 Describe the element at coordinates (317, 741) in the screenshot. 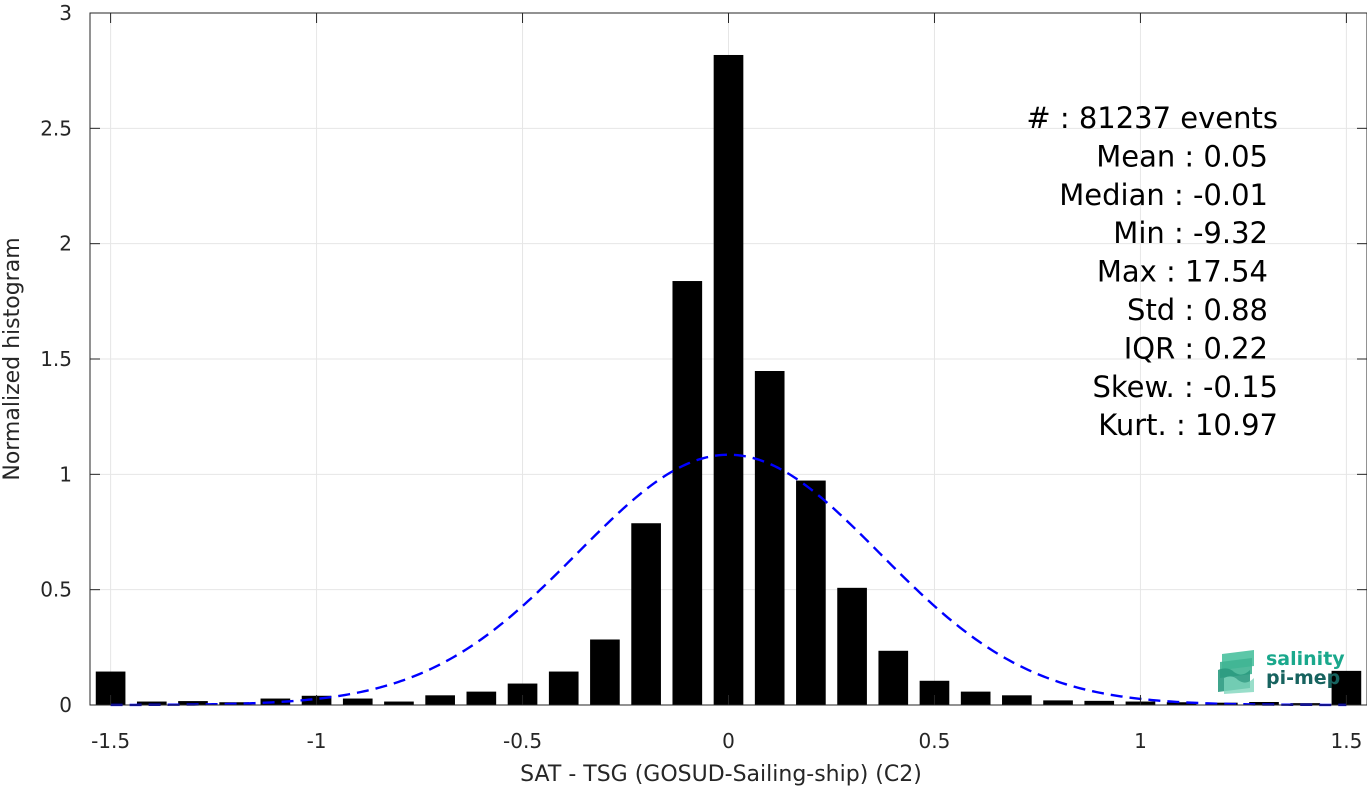

I see `x-tick-label: -1` at that location.